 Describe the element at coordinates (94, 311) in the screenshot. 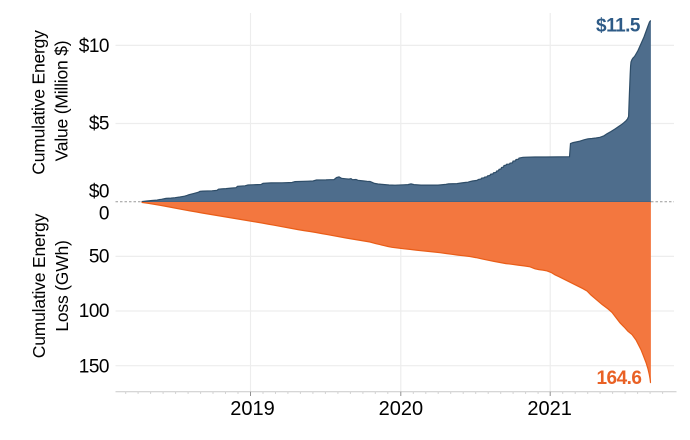

I see `svg-text: 100` at that location.